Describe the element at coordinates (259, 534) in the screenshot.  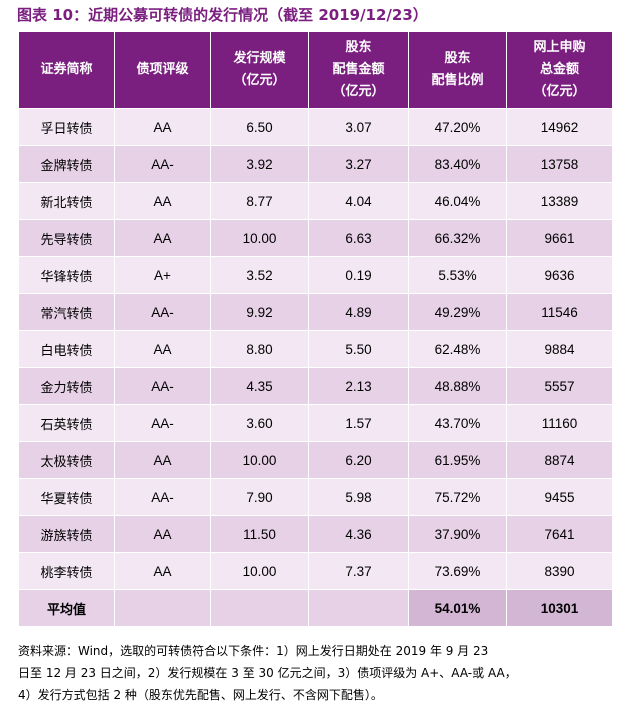
I see `issue-size-cell: 11.50` at that location.